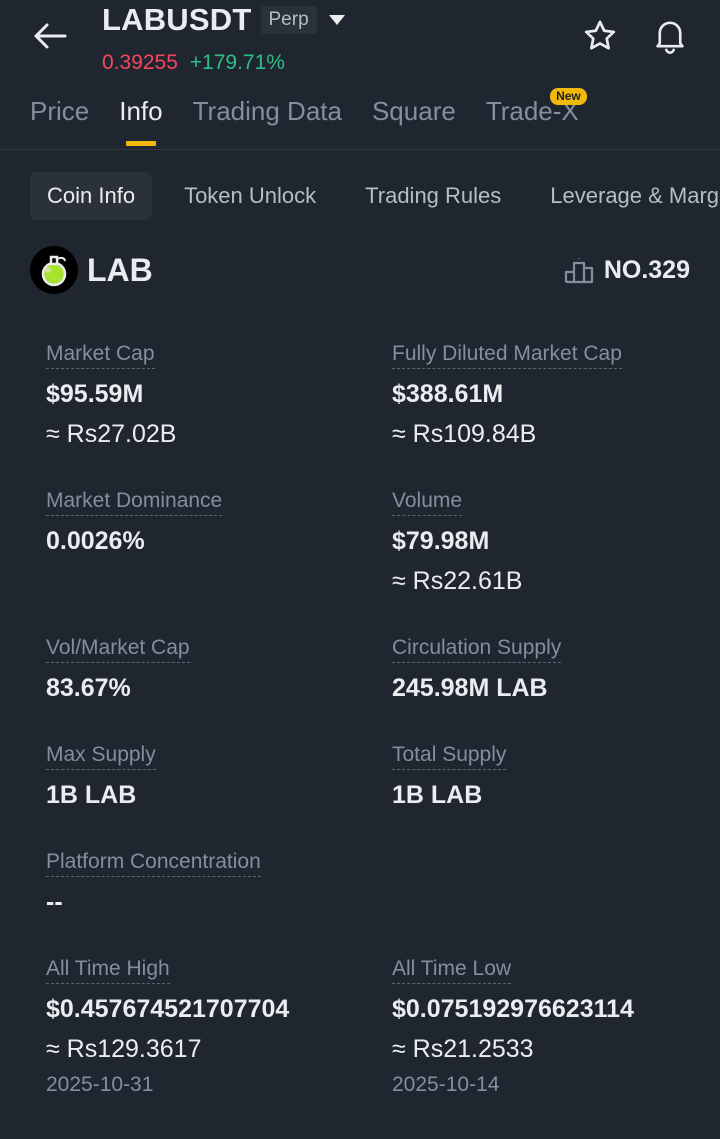  Describe the element at coordinates (288, 20) in the screenshot. I see `perp-badge: Perp` at that location.